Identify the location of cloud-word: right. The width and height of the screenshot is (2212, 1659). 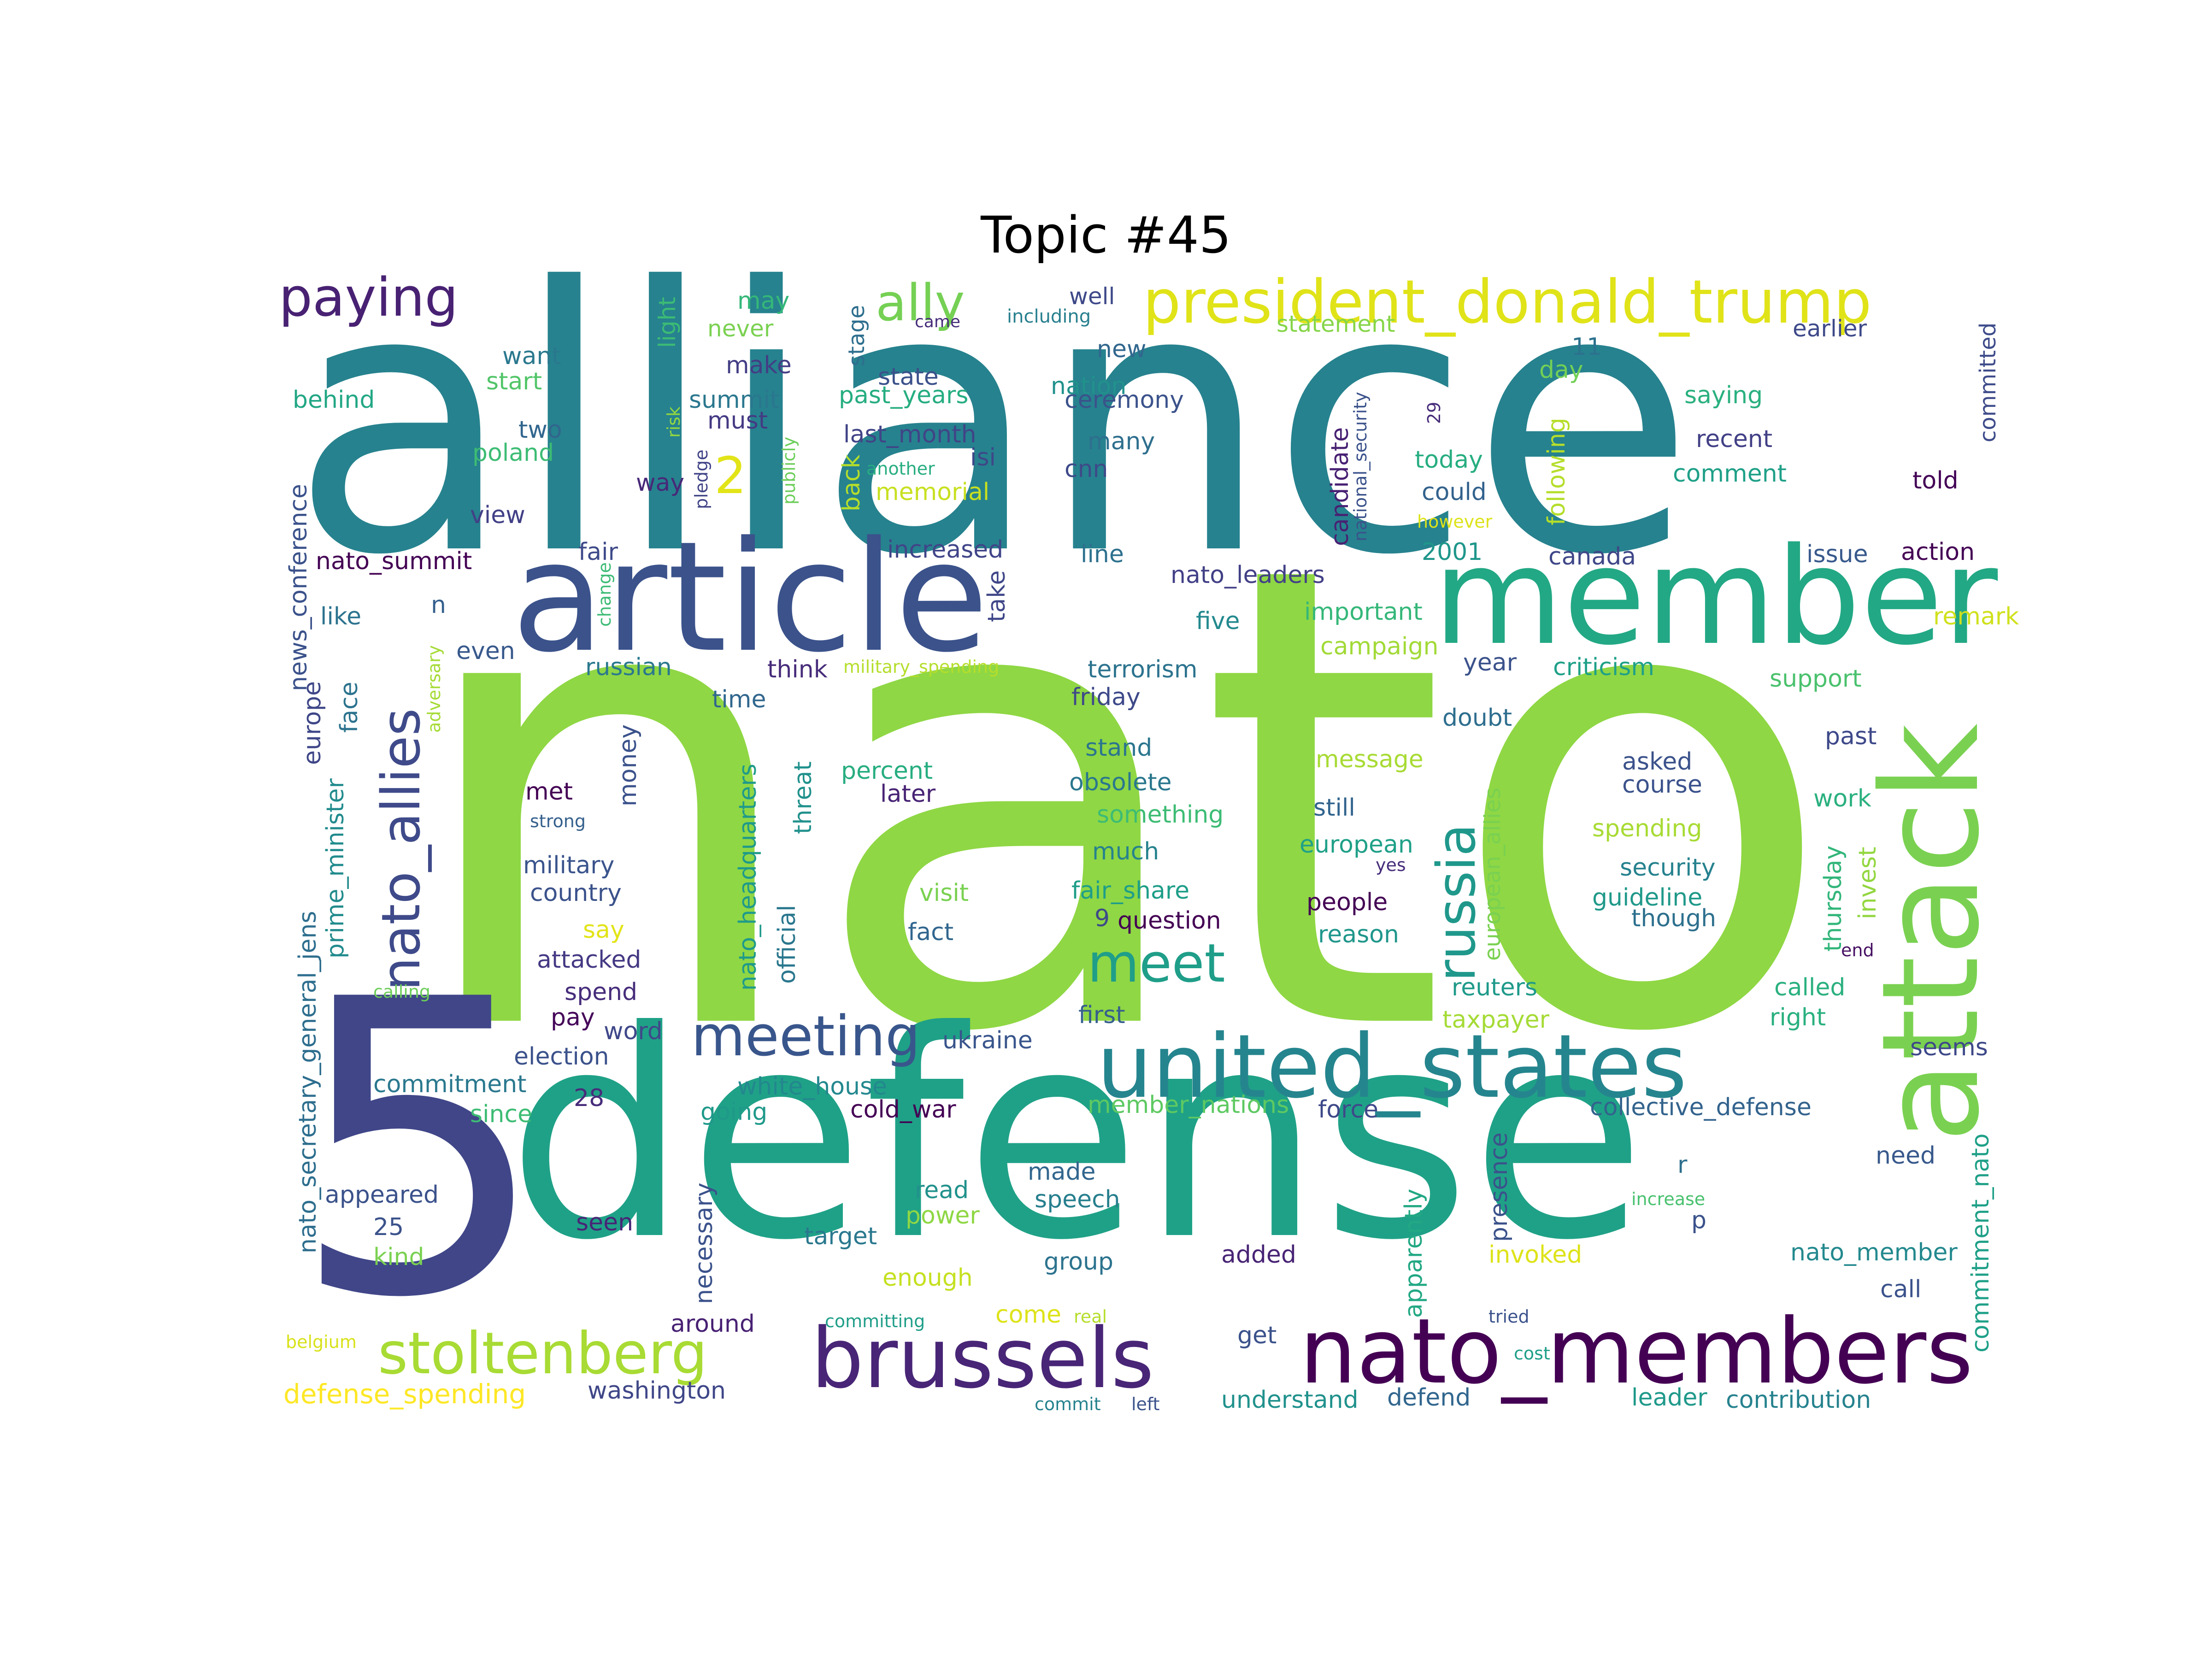
(1798, 1017).